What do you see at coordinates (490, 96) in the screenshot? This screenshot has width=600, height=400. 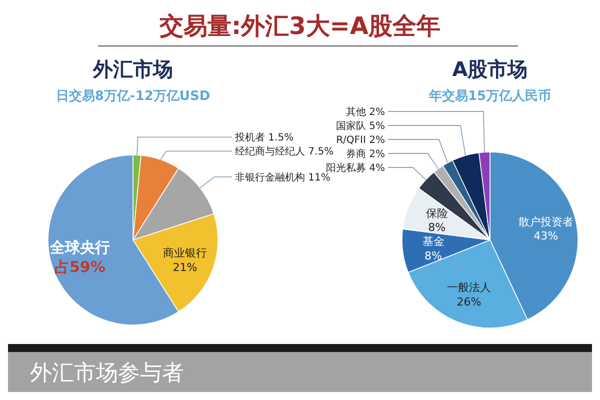 I see `chart-subtitle: 年交易15万亿人民币` at bounding box center [490, 96].